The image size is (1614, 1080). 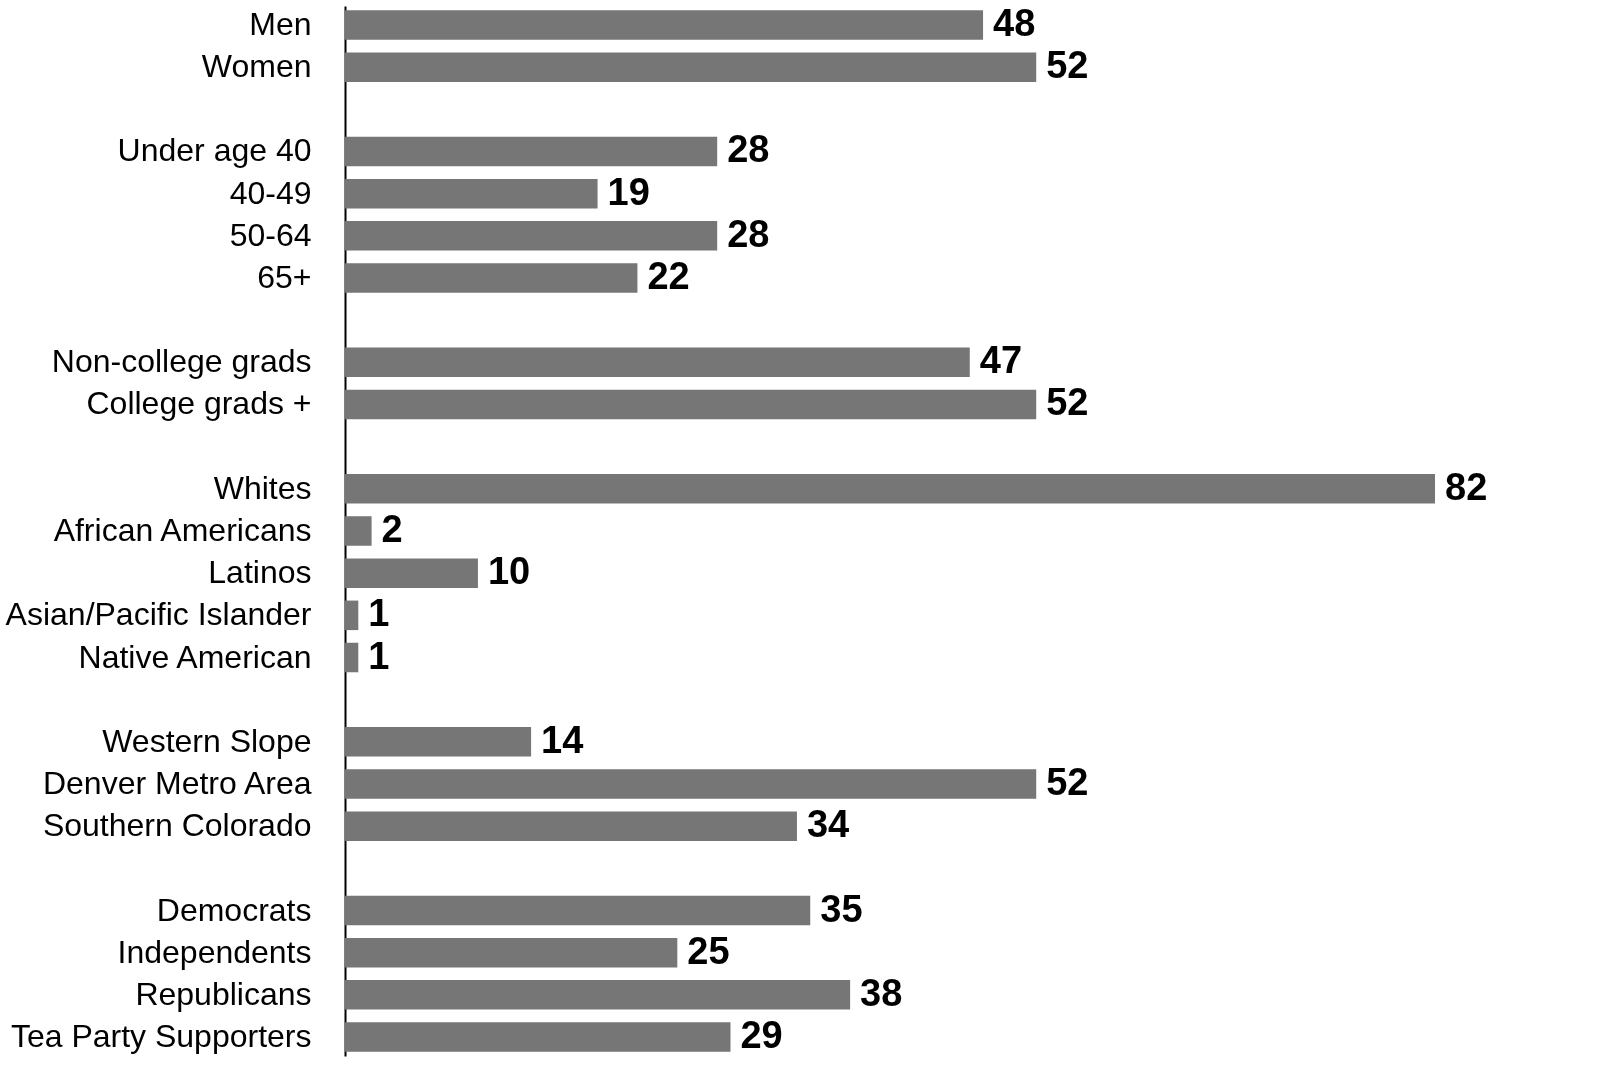 I want to click on y-tick-label: African Americans, so click(x=182, y=530).